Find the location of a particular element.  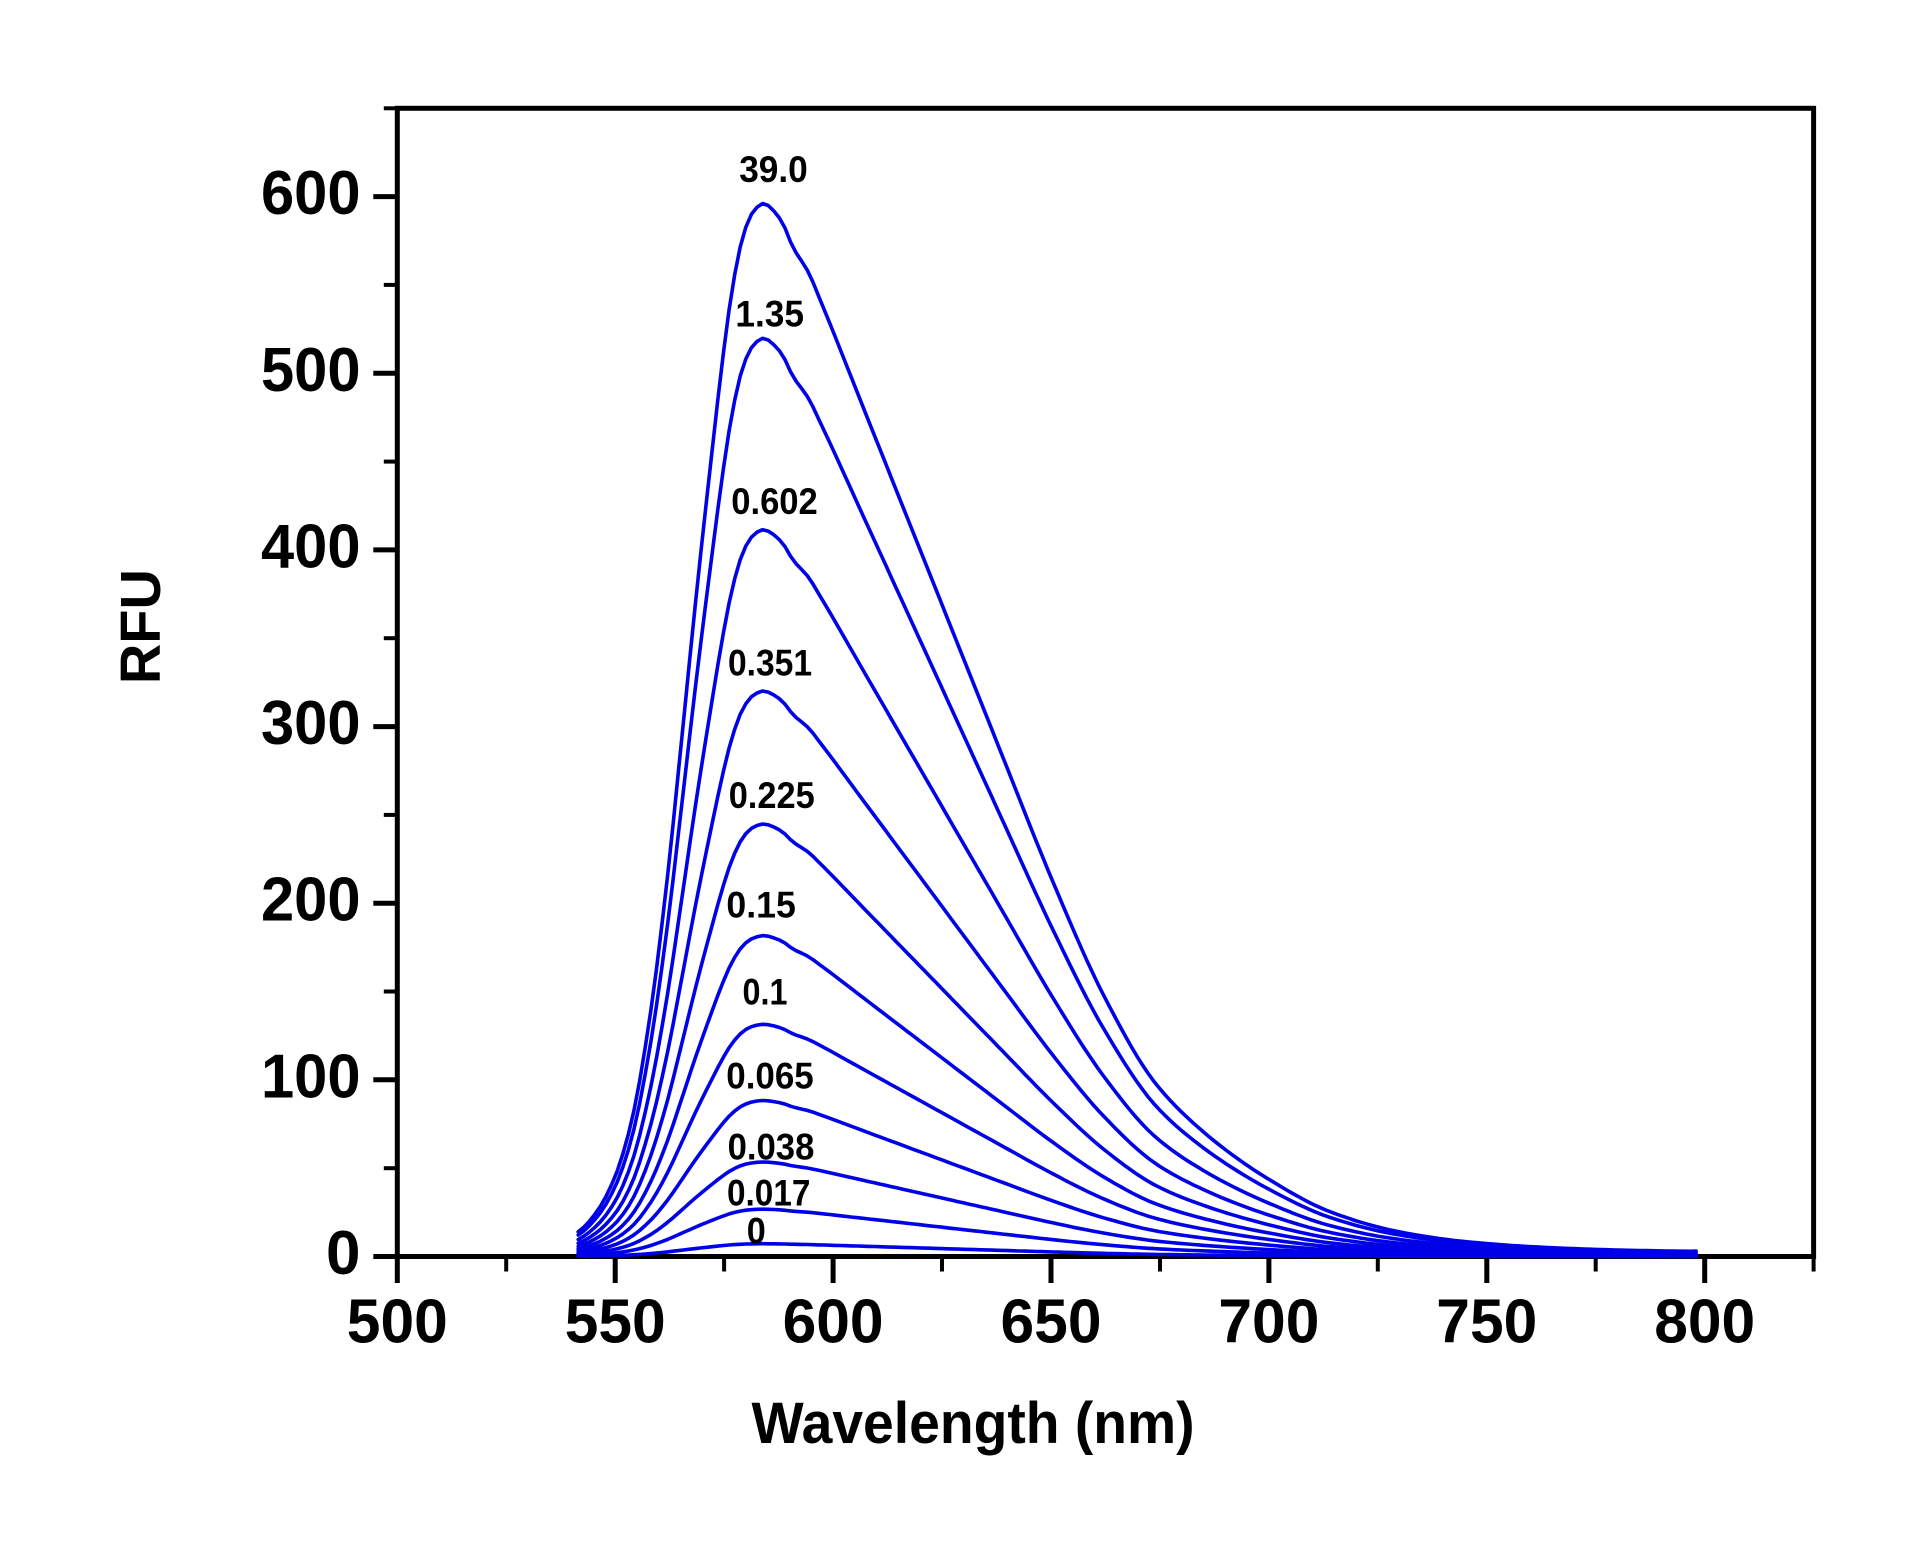

svg-text: 0.017 is located at coordinates (768, 1192).